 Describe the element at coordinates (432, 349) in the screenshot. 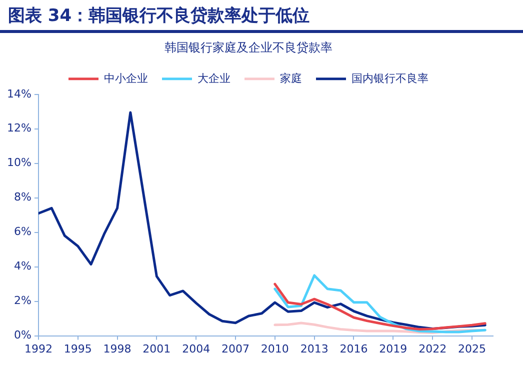

I see `x-tick-label: 2022` at that location.